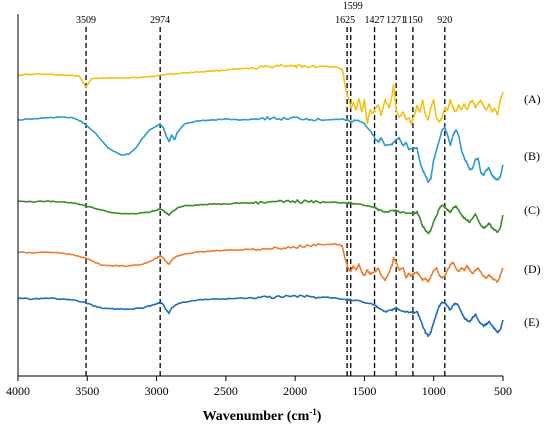 Image resolution: width=550 pixels, height=433 pixels. I want to click on series-label-e: (E), so click(531, 322).